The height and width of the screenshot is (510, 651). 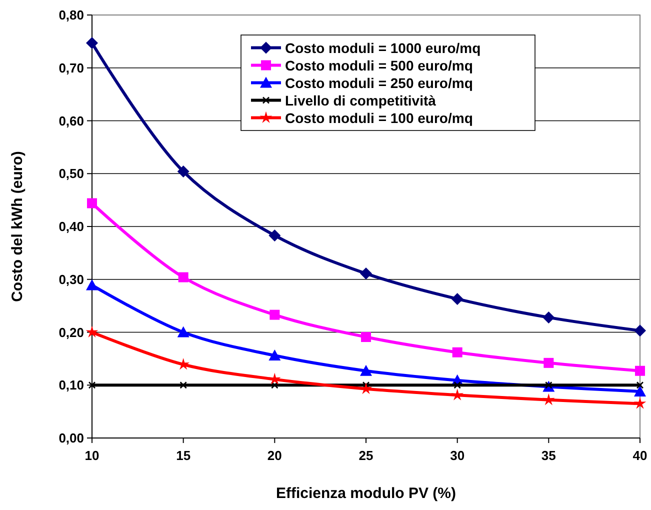 What do you see at coordinates (92, 455) in the screenshot?
I see `x-tick-label: 10` at bounding box center [92, 455].